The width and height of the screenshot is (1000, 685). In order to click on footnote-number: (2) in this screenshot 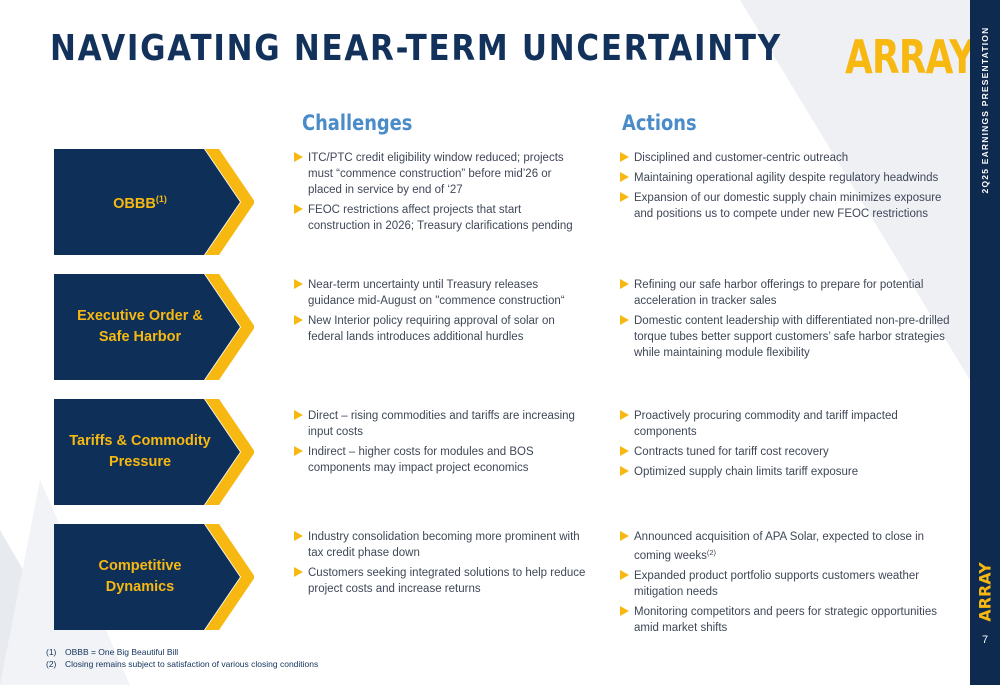, I will do `click(51, 664)`.